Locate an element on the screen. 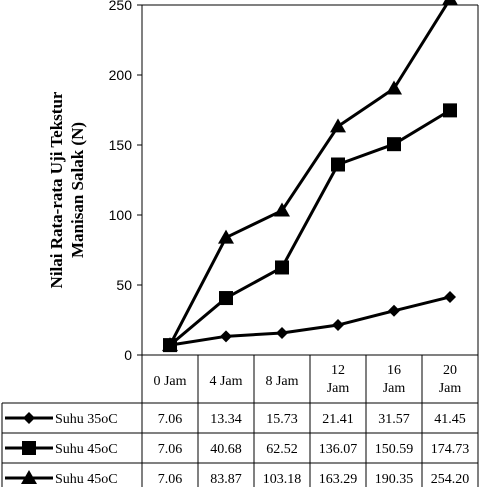  legend-label: Suhu 35oC is located at coordinates (86, 419).